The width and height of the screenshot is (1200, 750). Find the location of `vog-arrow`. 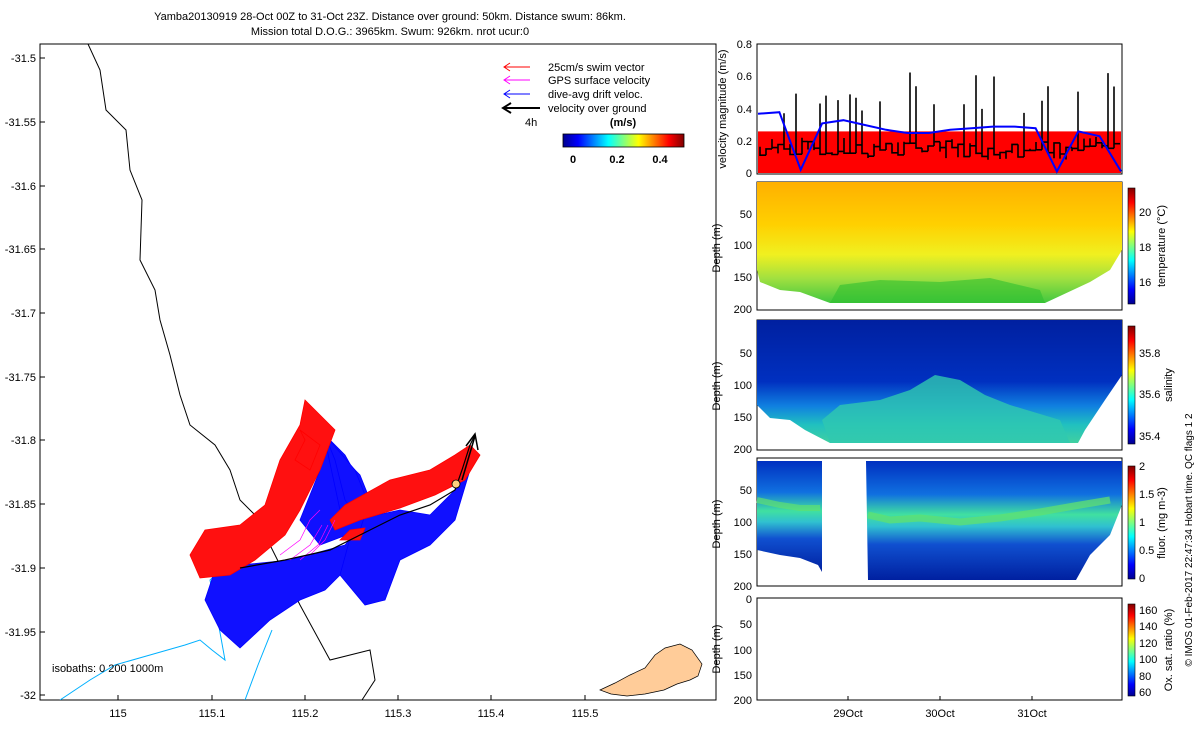

vog-arrow is located at coordinates (468, 458).